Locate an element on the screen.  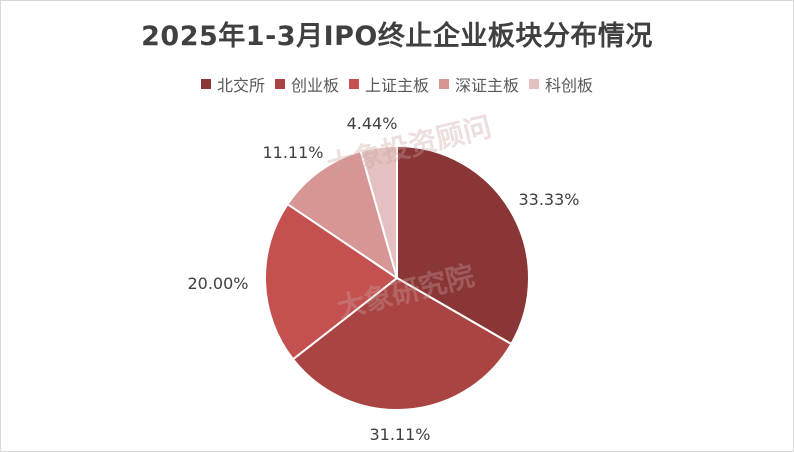
chart-title: 2025年1-3月IPO终止企业板块分布情况 is located at coordinates (397, 36).